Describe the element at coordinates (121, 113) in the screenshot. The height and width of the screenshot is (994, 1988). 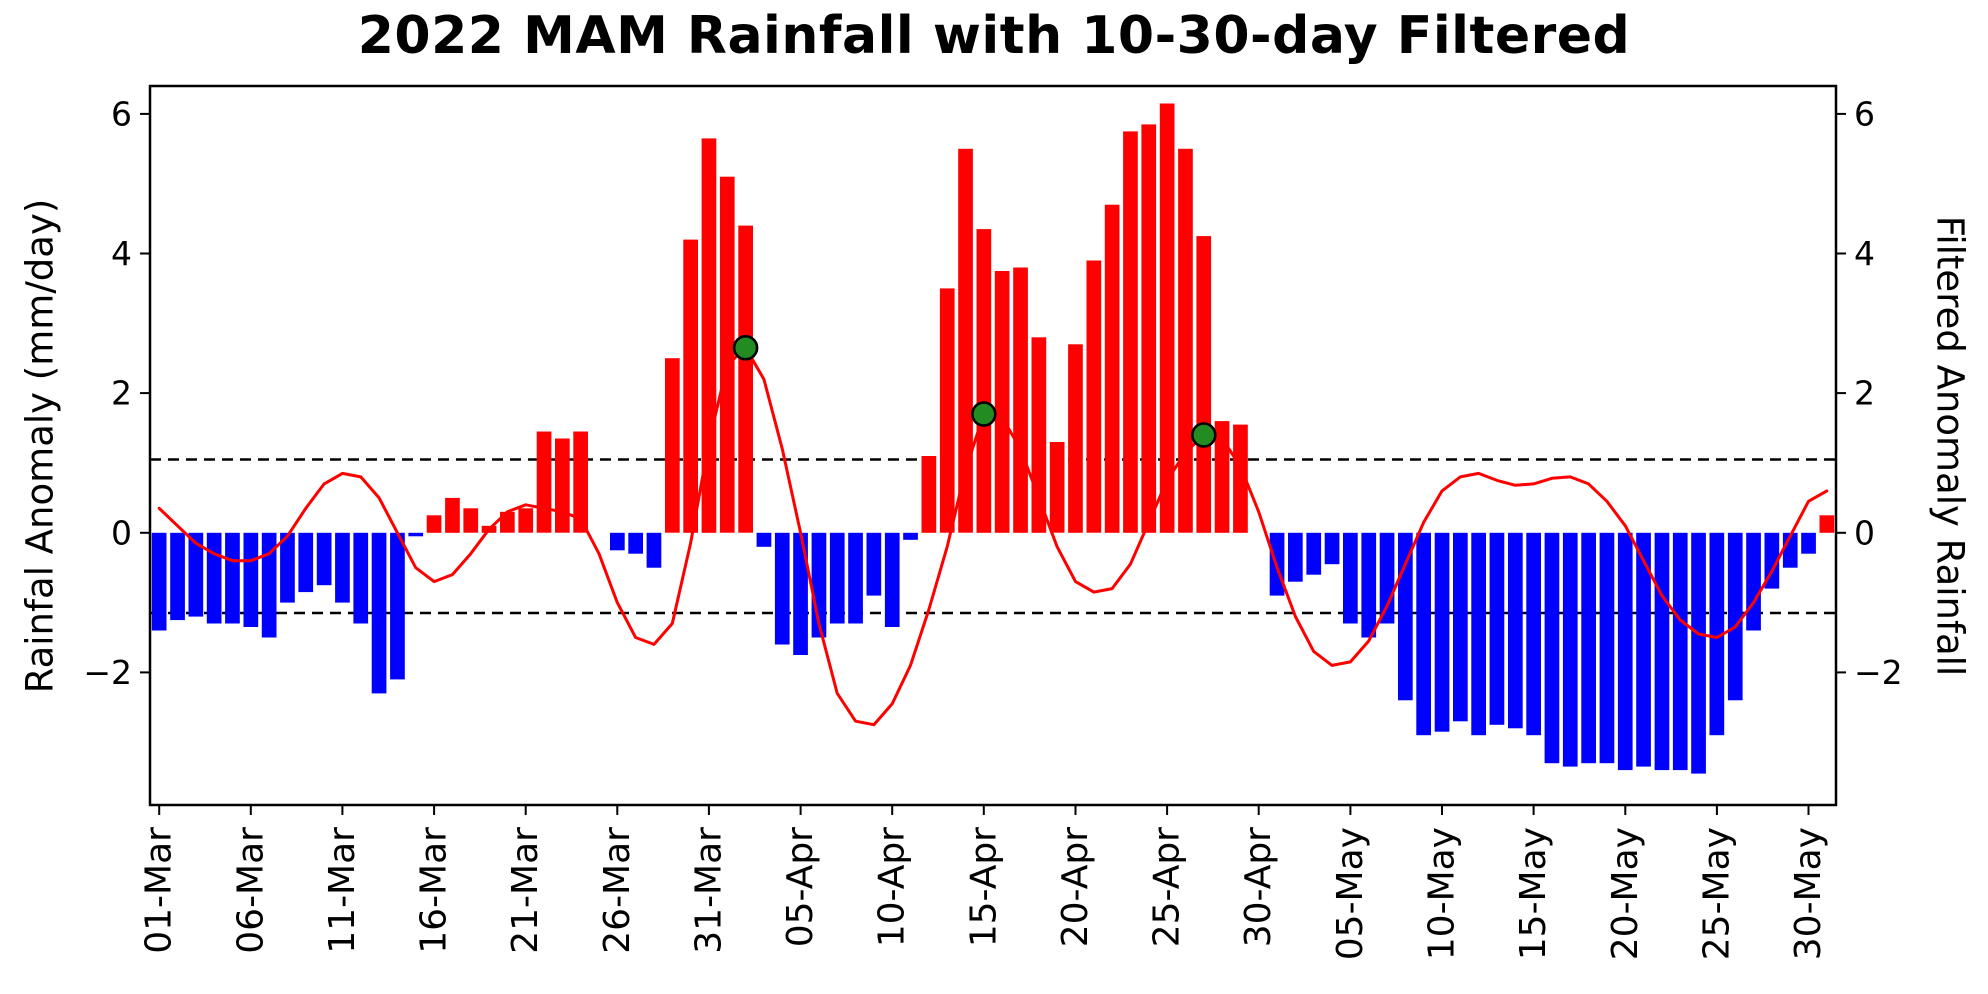
I see `y-tick-label-left: 6` at that location.